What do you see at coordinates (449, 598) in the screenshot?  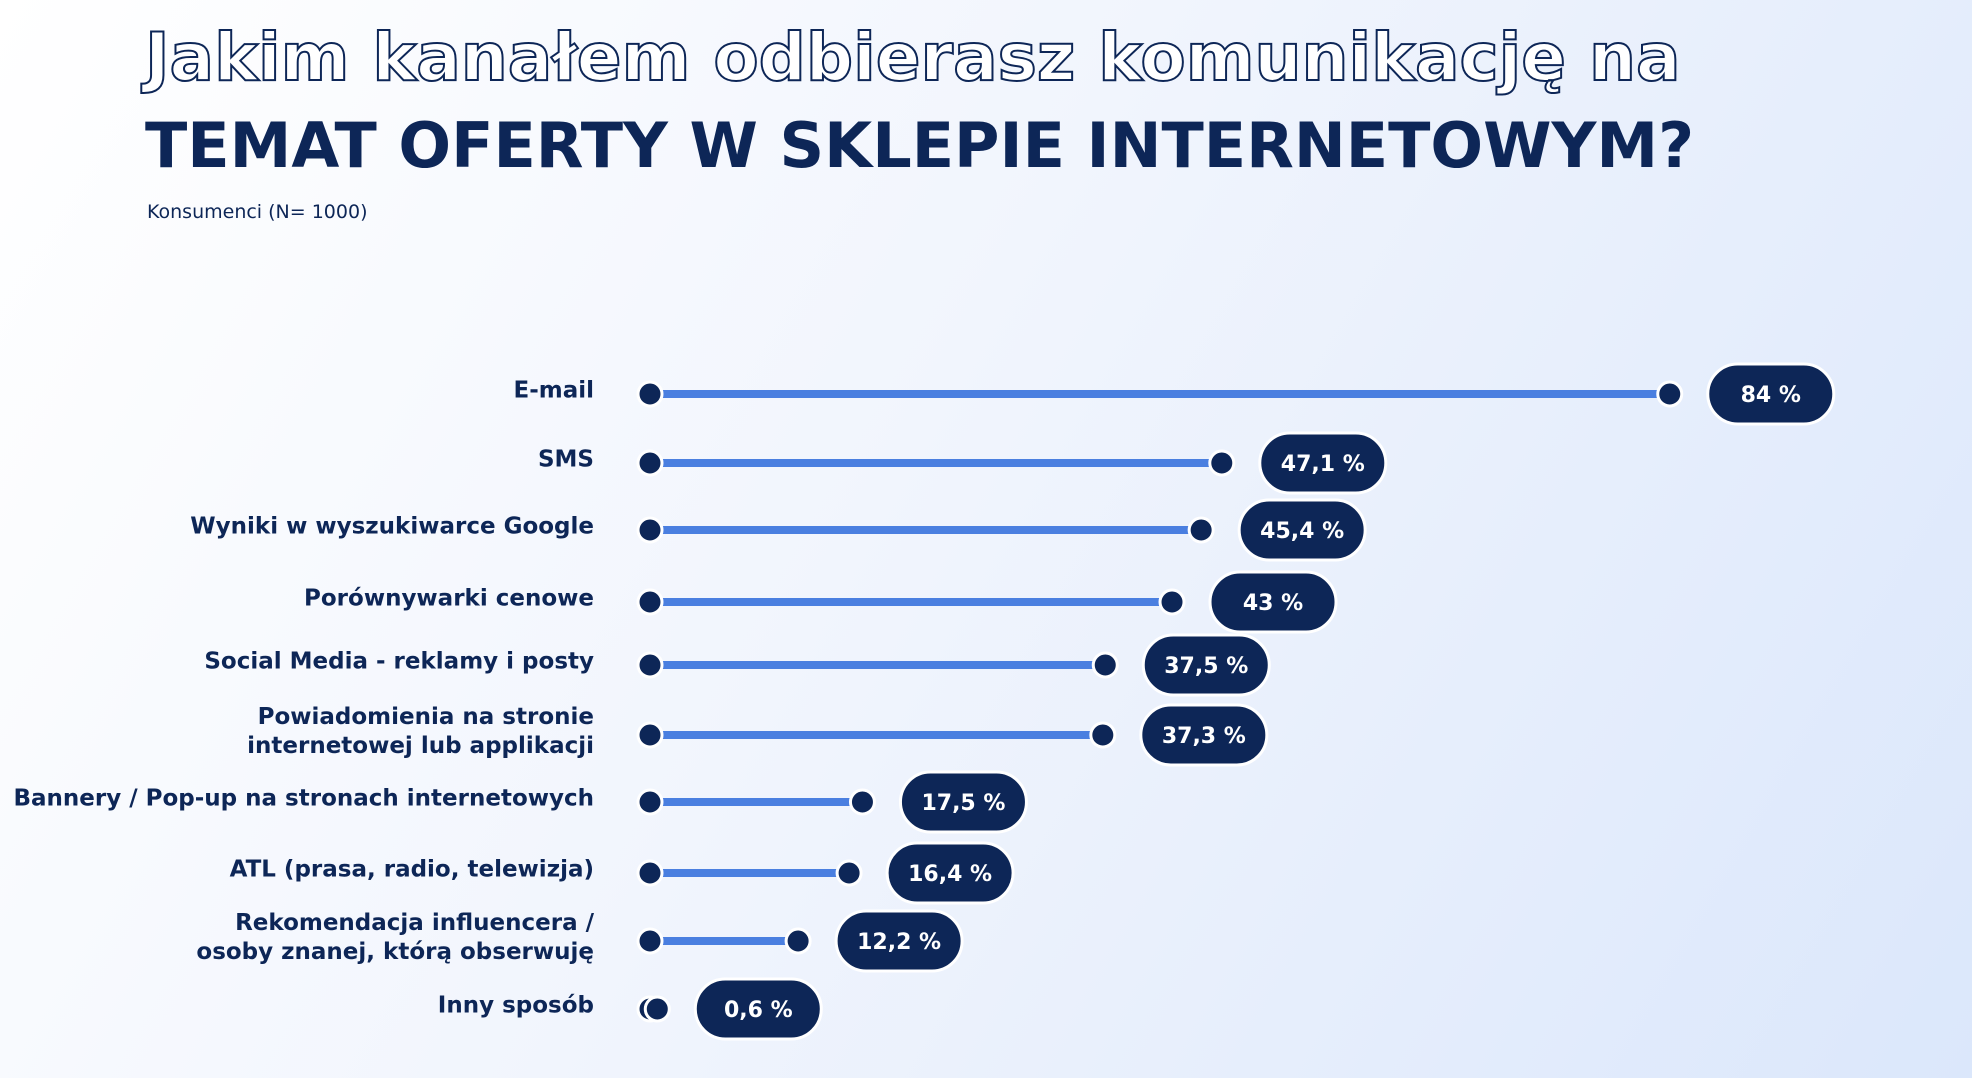 I see `category-label: Porównywarki cenowe` at bounding box center [449, 598].